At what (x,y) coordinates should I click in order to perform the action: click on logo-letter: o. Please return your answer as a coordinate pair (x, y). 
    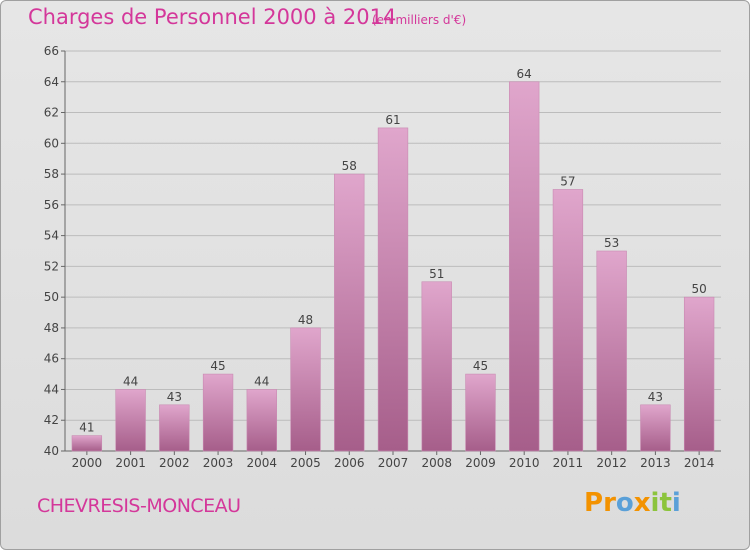
    Looking at the image, I should click on (624, 503).